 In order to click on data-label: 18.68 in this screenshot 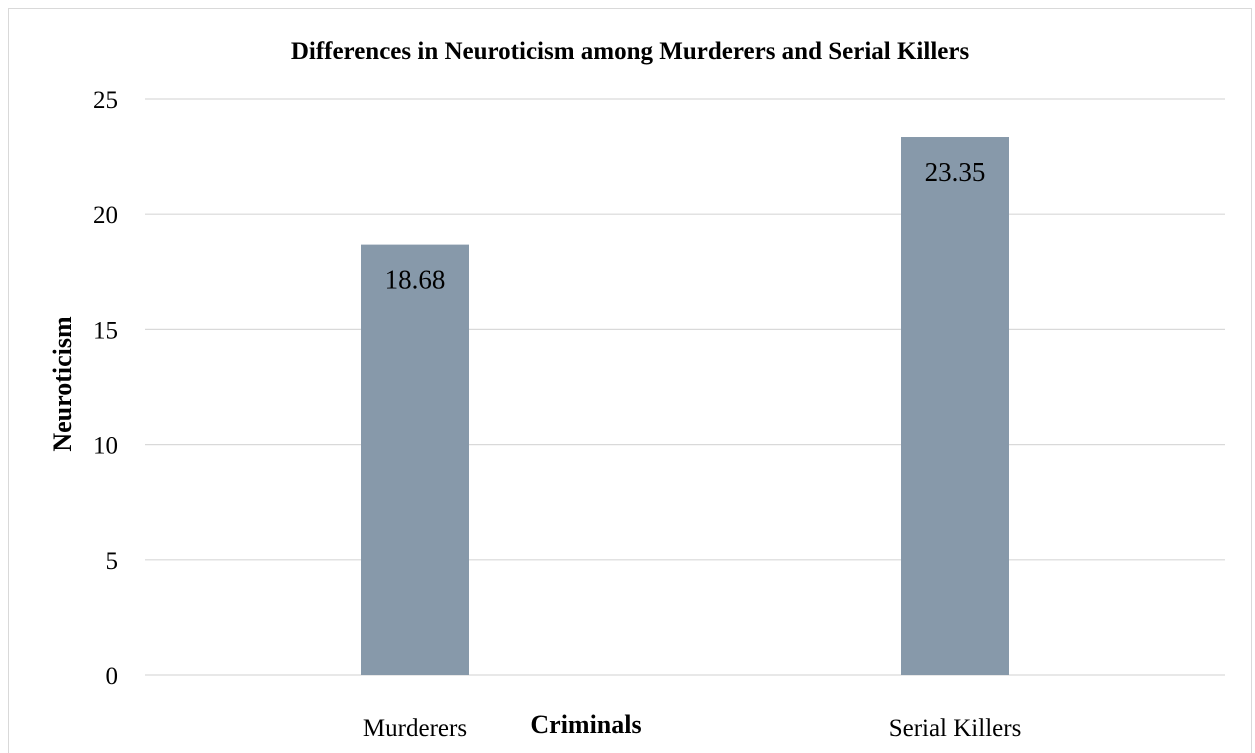, I will do `click(415, 280)`.